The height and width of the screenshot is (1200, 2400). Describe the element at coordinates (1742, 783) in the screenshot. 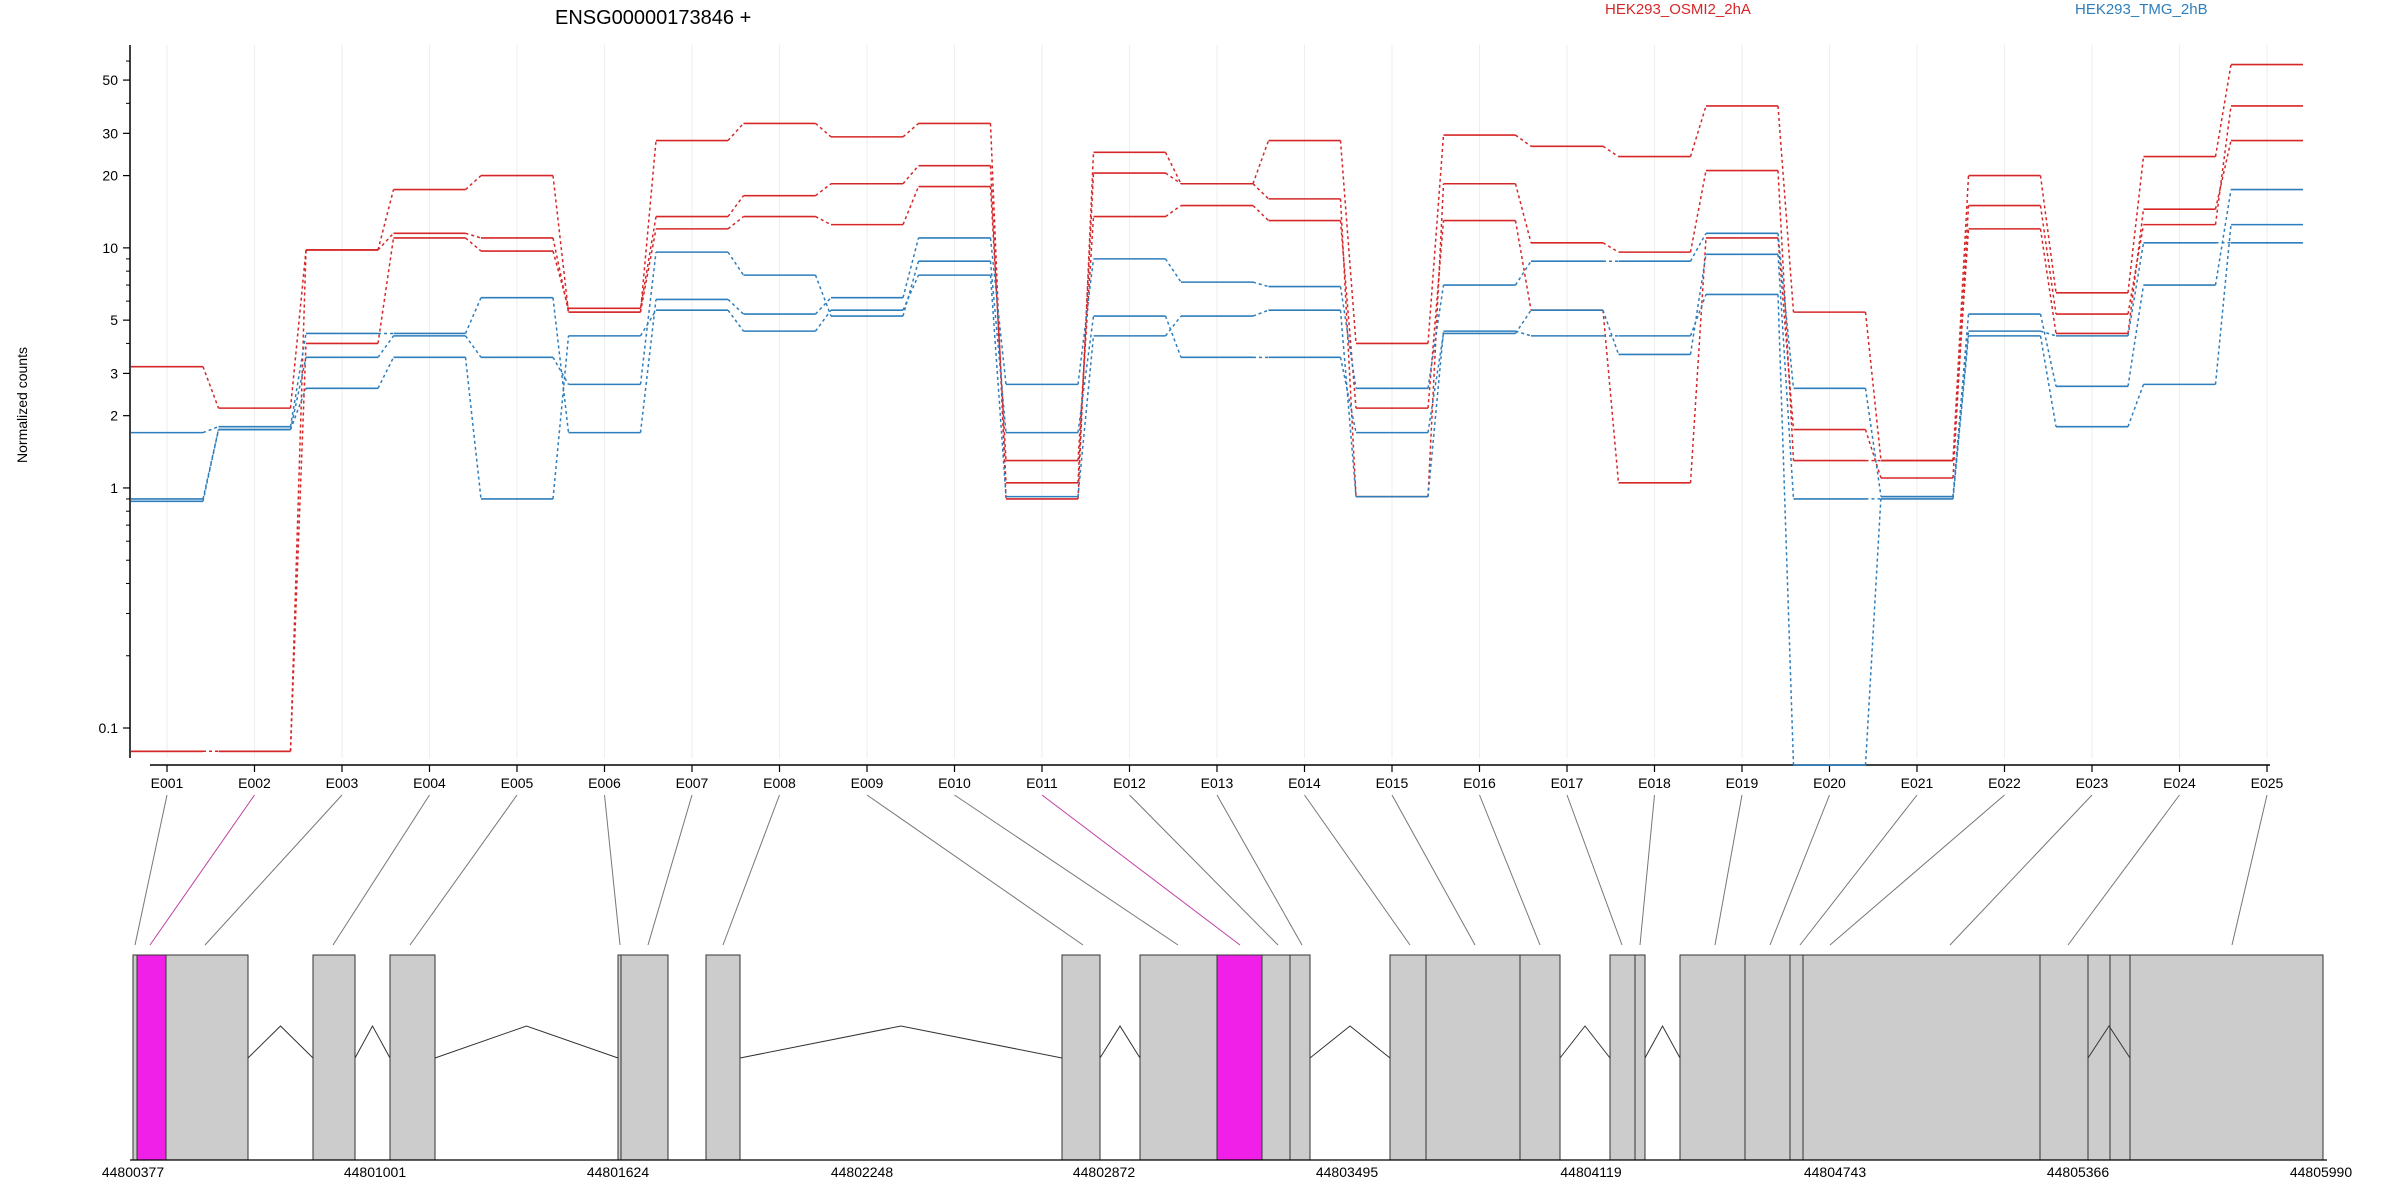

I see `x-tick-label: E019` at that location.